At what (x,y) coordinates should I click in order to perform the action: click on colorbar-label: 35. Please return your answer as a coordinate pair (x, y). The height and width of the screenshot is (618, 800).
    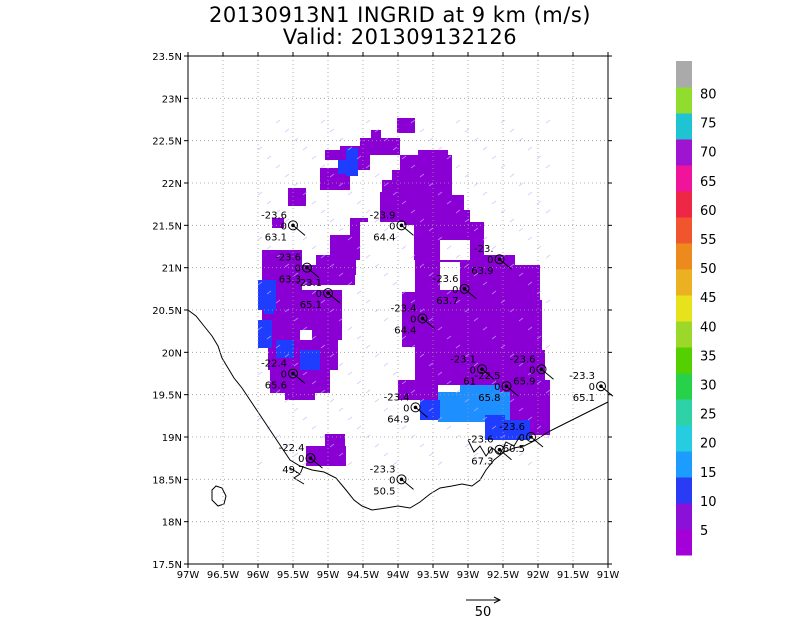
    Looking at the image, I should click on (708, 356).